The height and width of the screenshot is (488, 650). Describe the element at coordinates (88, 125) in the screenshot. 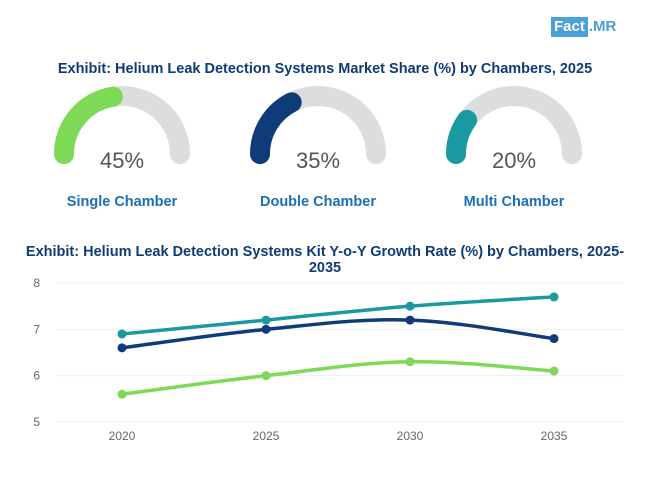

I see `gauge-arc-single-chamber` at that location.